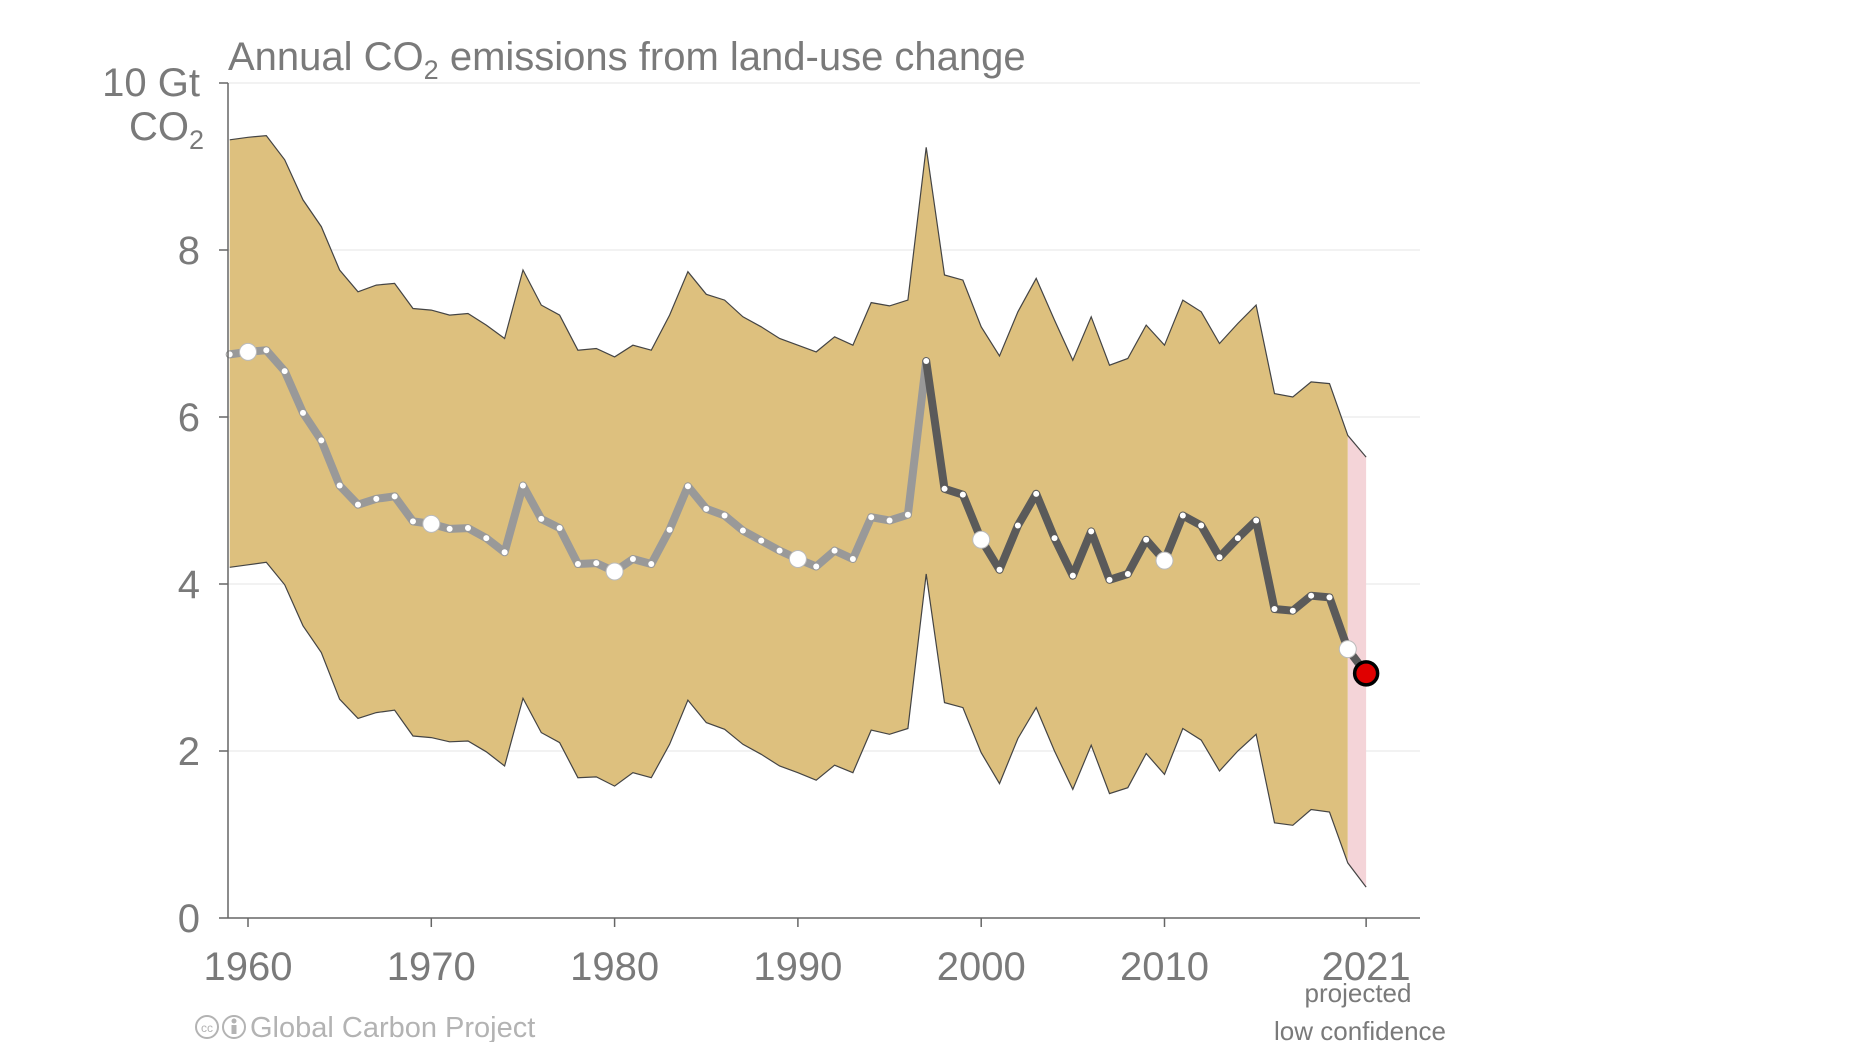 Image resolution: width=1852 pixels, height=1042 pixels. I want to click on svg-text: cc, so click(207, 1028).